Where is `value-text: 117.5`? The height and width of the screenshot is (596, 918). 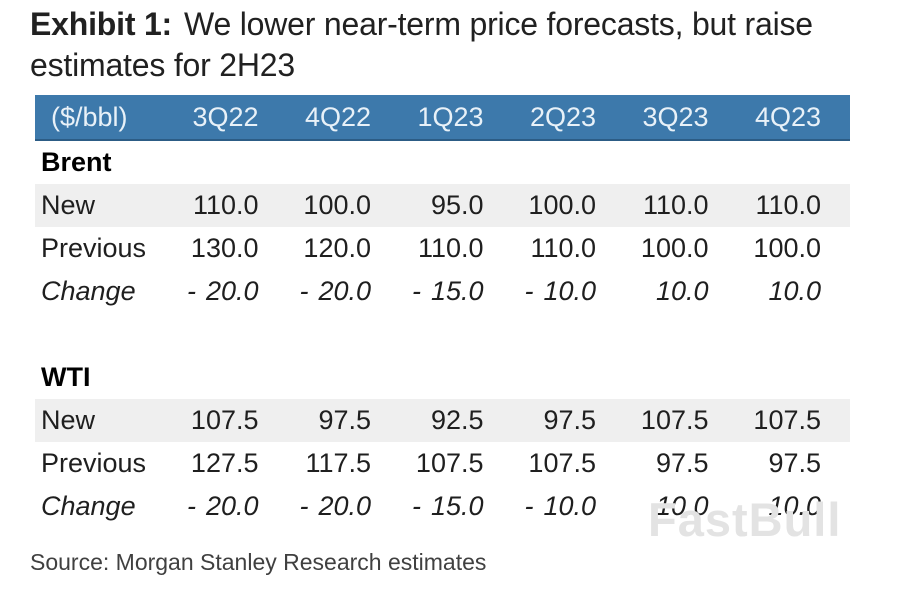 value-text: 117.5 is located at coordinates (338, 463).